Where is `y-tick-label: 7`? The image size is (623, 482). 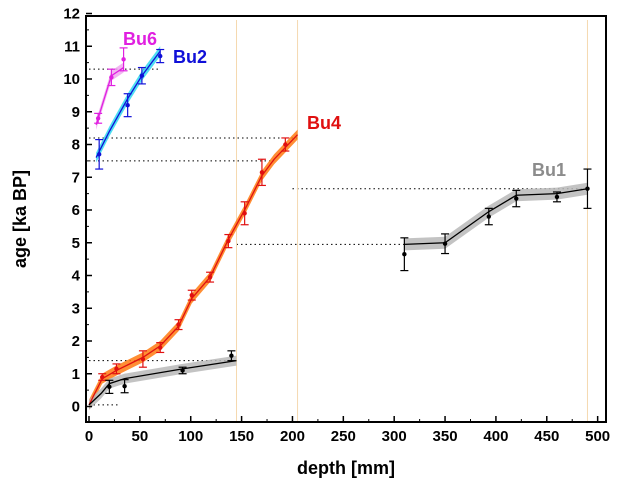
y-tick-label: 7 is located at coordinates (76, 177).